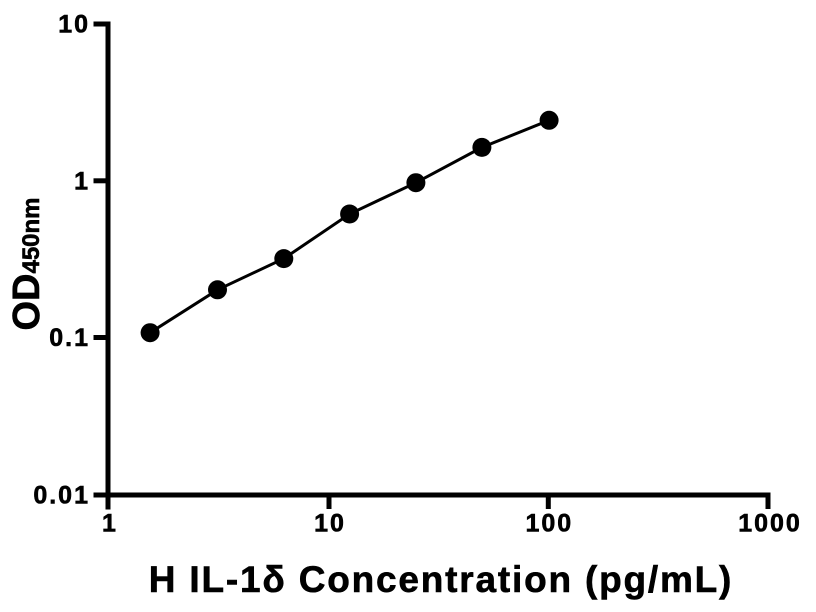  I want to click on svg-text: H IL-1δ Concentration (pg/mL), so click(441, 579).